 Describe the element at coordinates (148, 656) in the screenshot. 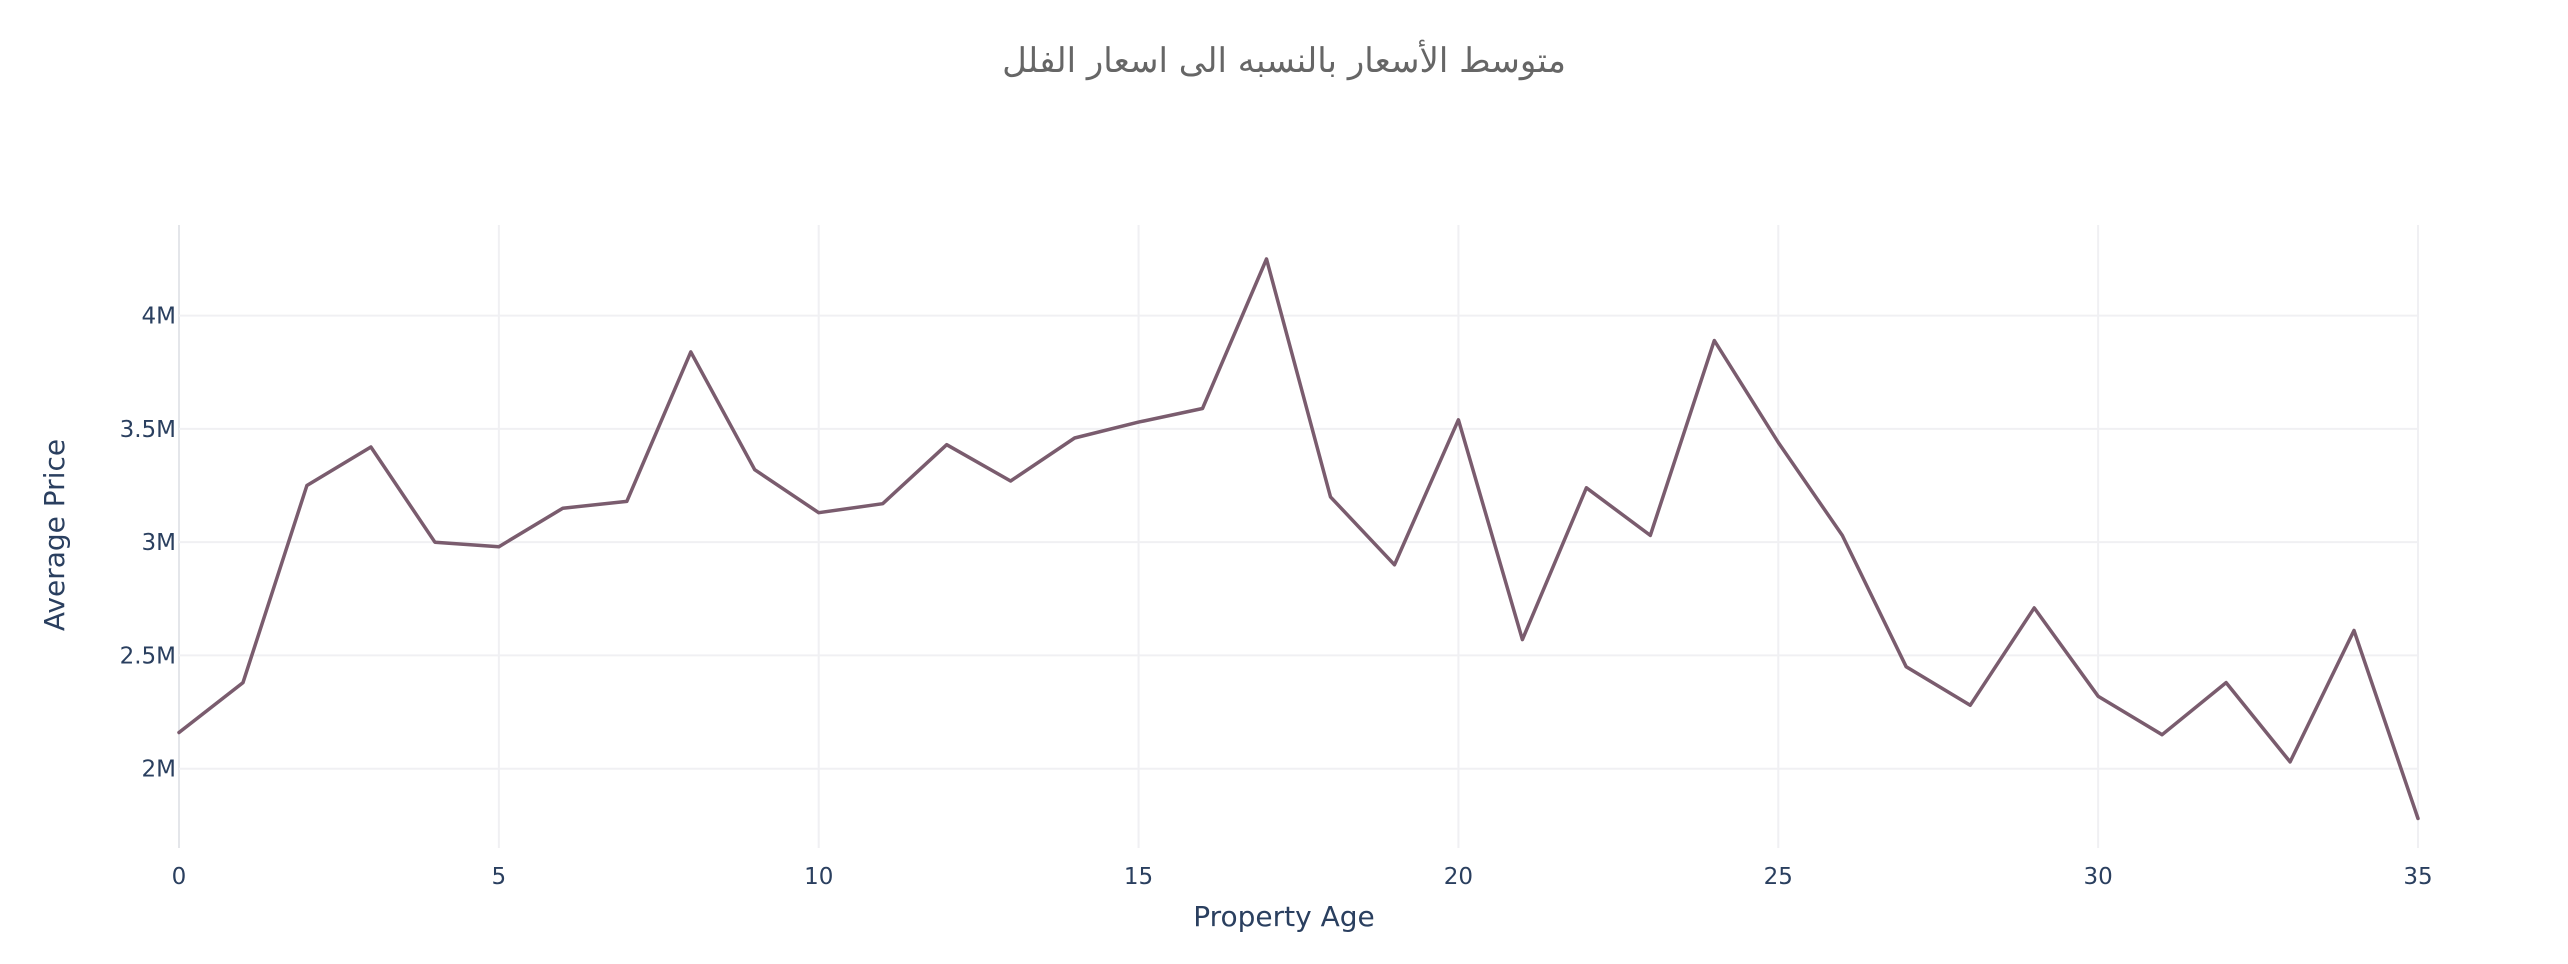

I see `y-tick-label: 2.5M` at that location.